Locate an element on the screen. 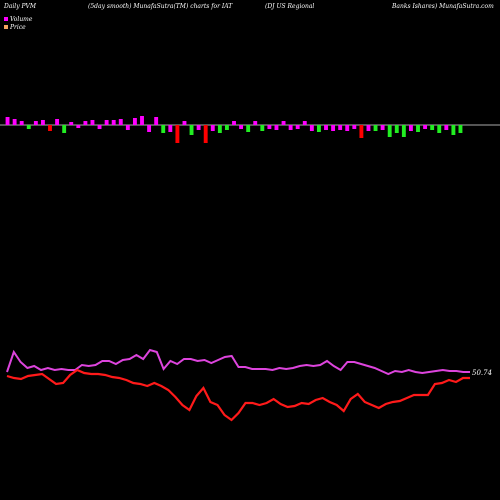 This screenshot has width=500, height=500. header-right: Banks Ishares) MunafaSutra.com is located at coordinates (443, 6).